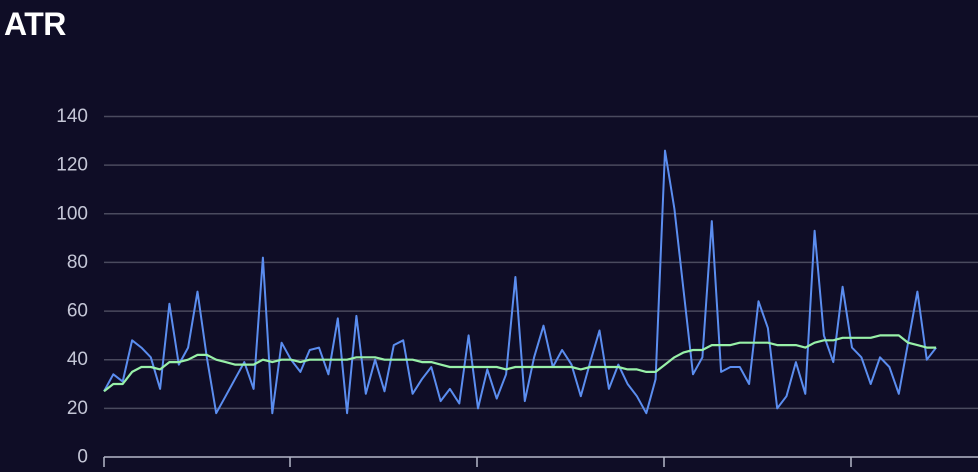  What do you see at coordinates (72, 287) in the screenshot?
I see `y-axis-ticks: 0 20 40 60 80 100 120 140` at bounding box center [72, 287].